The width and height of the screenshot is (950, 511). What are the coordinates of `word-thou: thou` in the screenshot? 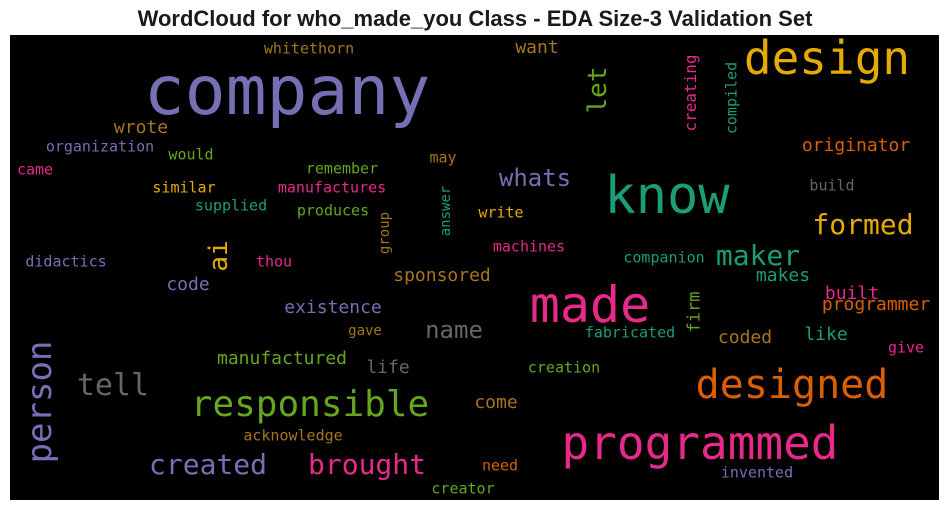 It's located at (274, 261).